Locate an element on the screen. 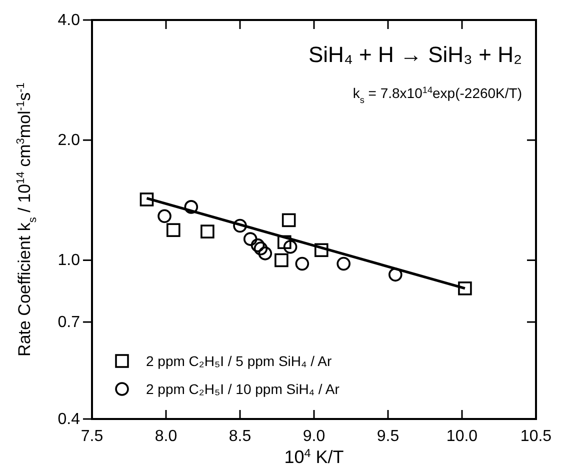  x-tick-label: 8.5 is located at coordinates (240, 436).